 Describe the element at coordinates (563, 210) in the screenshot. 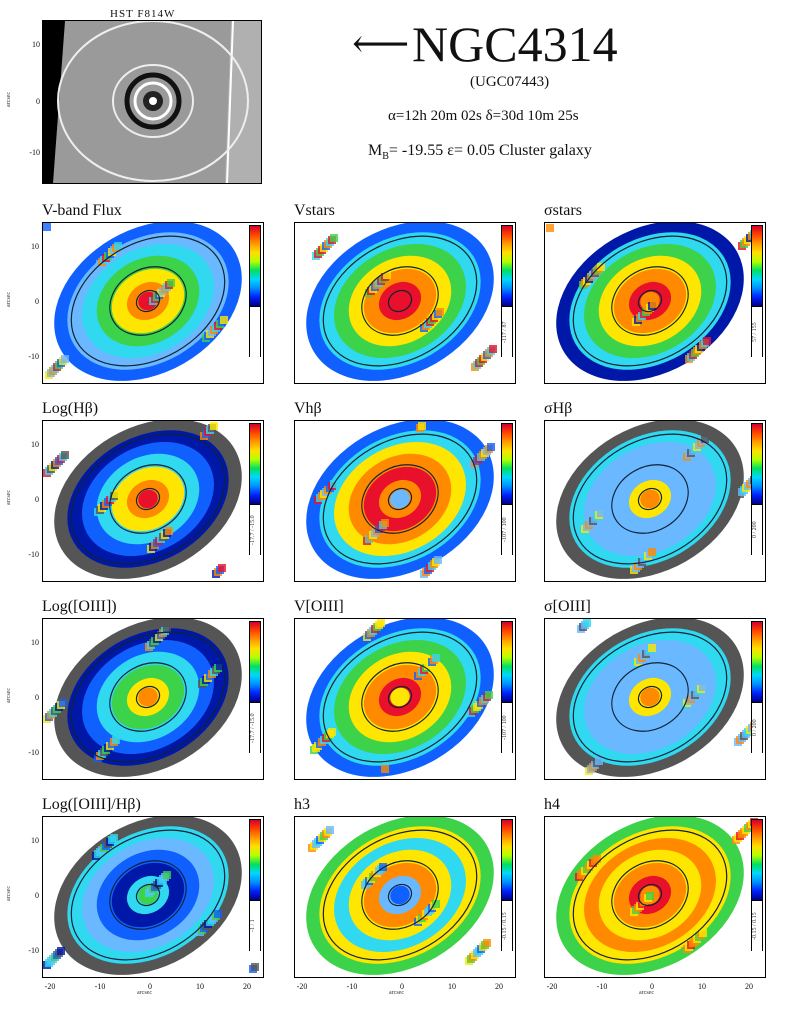

I see `panel-title: σstars` at that location.